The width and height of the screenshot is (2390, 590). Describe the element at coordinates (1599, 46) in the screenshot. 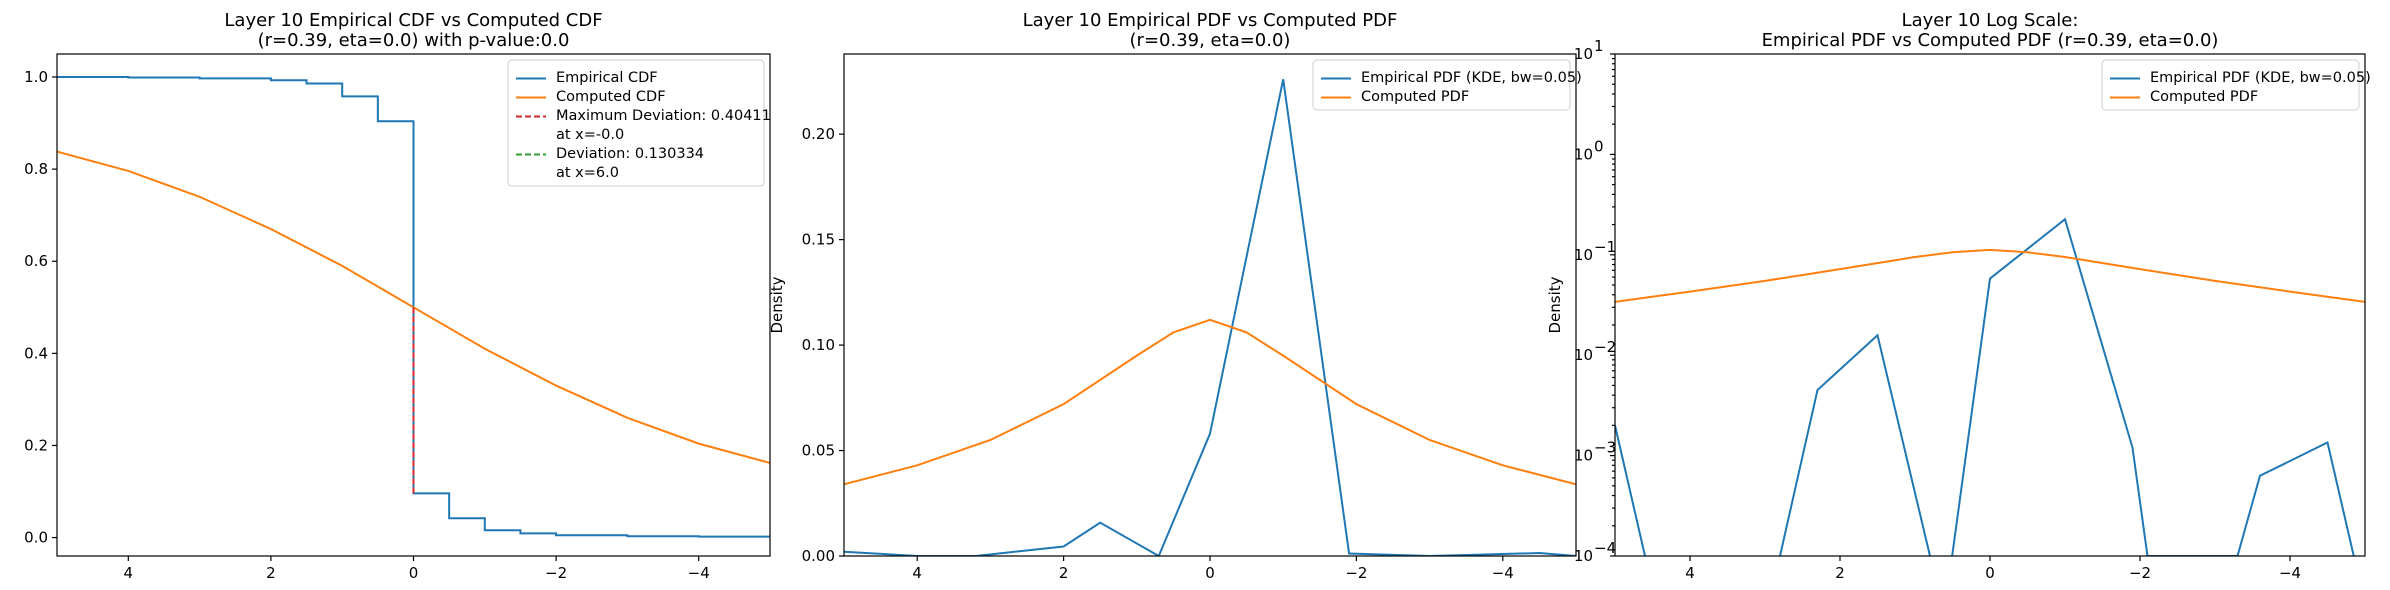

I see `y-tick-label-exponent: 1` at that location.